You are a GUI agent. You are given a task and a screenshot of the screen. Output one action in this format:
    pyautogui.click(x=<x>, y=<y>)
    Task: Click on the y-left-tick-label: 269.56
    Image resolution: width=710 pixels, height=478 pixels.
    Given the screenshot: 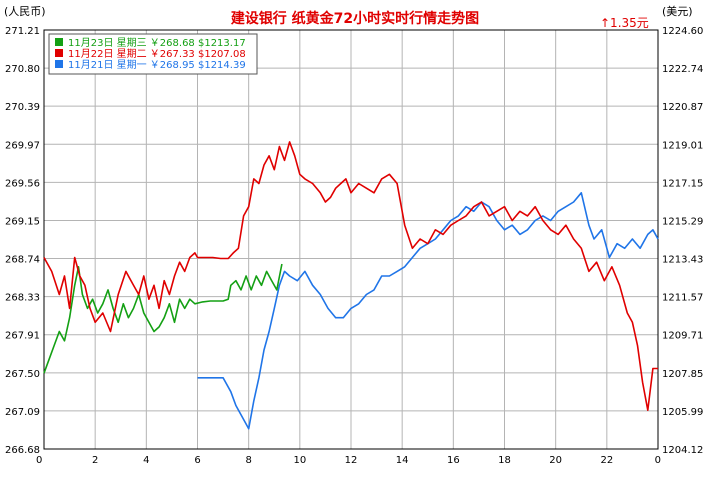 What is the action you would take?
    pyautogui.click(x=22, y=183)
    